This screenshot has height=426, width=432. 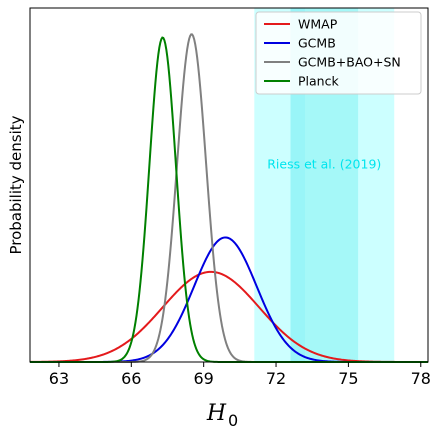 What do you see at coordinates (59, 378) in the screenshot?
I see `x-tick-label: 63` at bounding box center [59, 378].